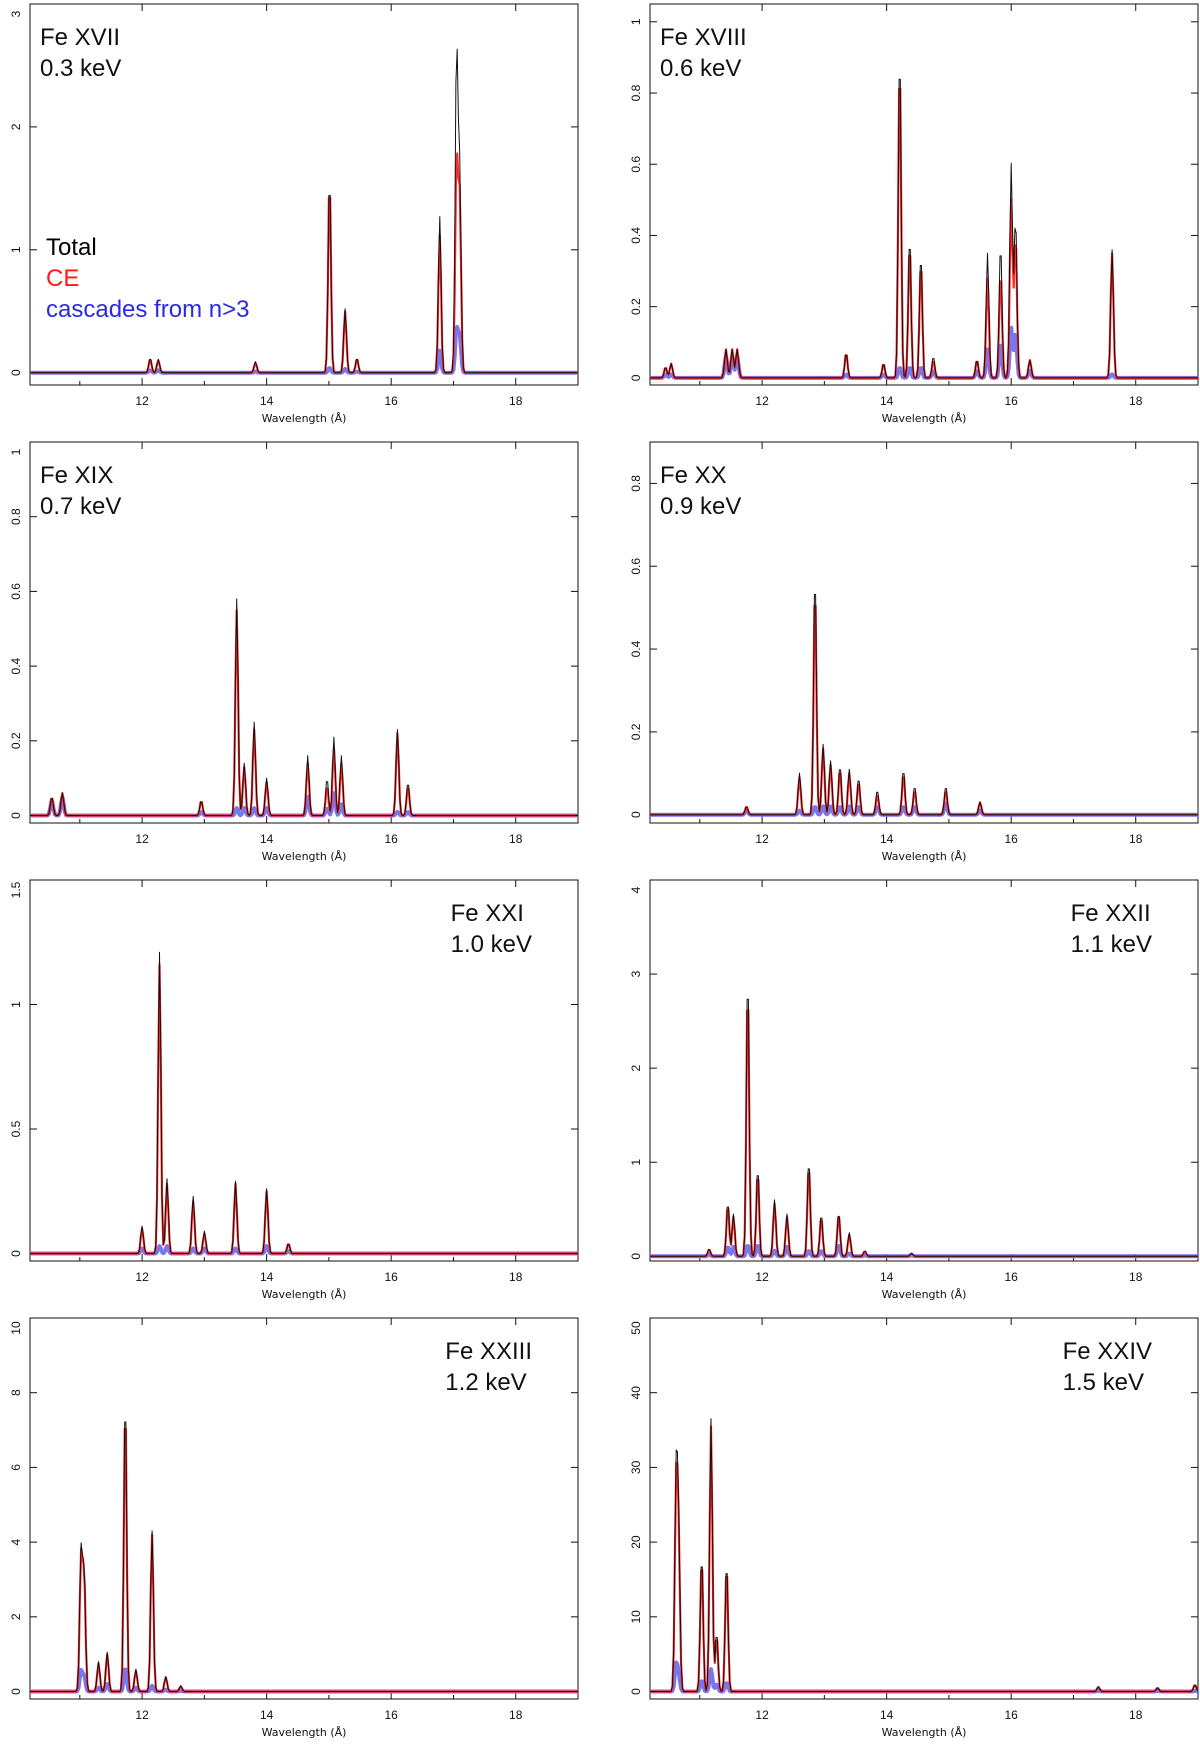  Describe the element at coordinates (488, 1367) in the screenshot. I see `ion-label: Fe XXIII 1.2 keV` at that location.